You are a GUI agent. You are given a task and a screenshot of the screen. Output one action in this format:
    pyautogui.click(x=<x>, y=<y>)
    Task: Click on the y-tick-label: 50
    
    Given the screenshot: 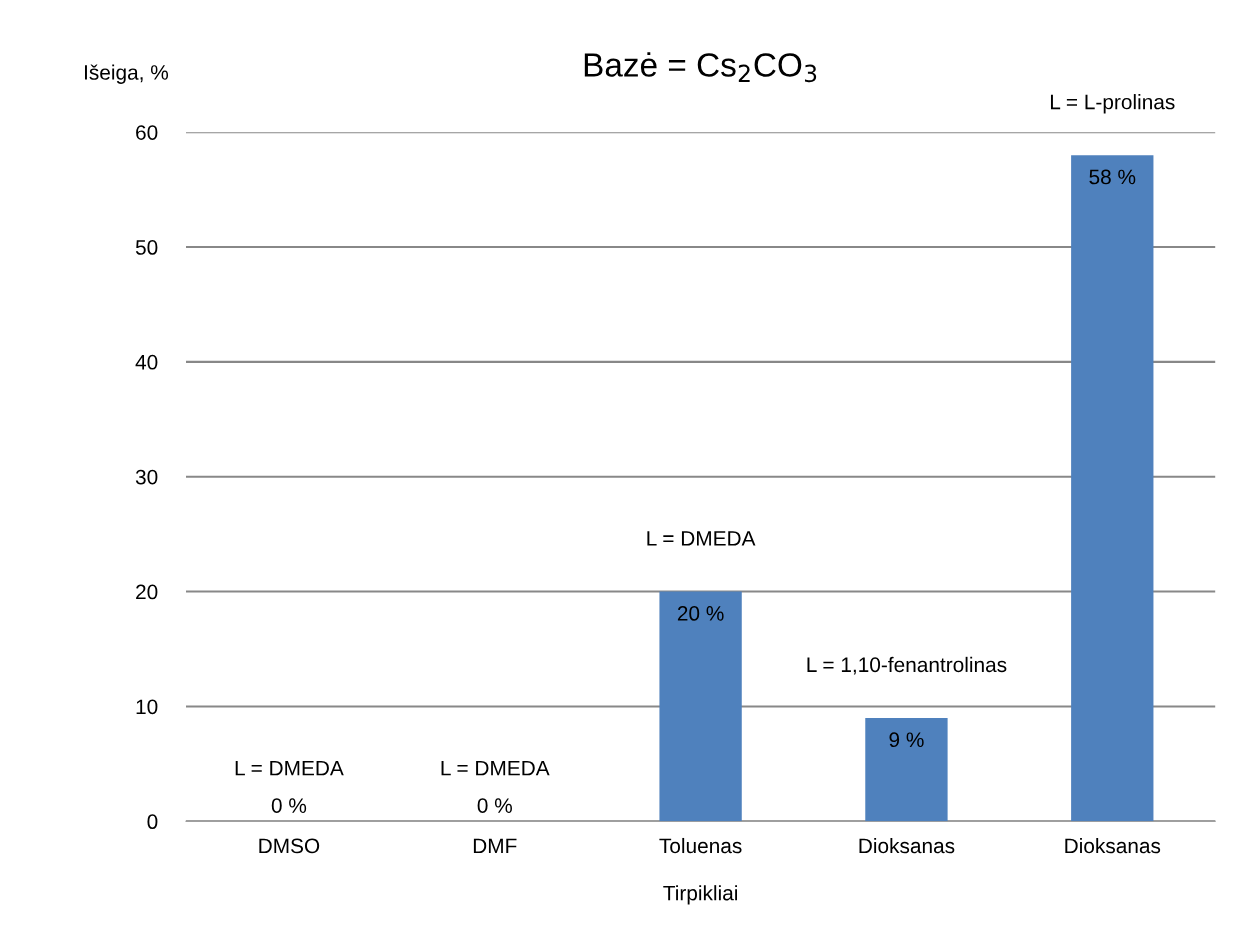 What is the action you would take?
    pyautogui.click(x=146, y=247)
    